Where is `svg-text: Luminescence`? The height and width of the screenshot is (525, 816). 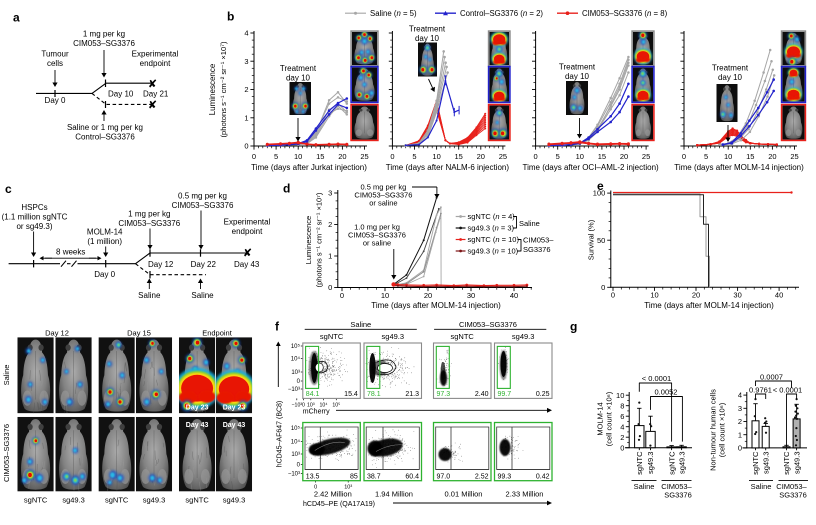
svg-text: Luminescence is located at coordinates (308, 240).